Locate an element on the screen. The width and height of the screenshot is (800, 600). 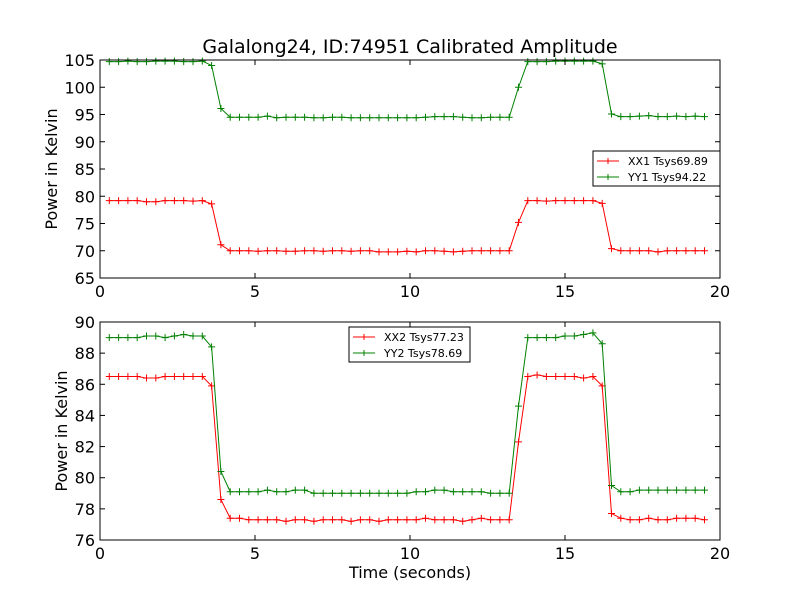
y-tick-label: 70 is located at coordinates (85, 251).